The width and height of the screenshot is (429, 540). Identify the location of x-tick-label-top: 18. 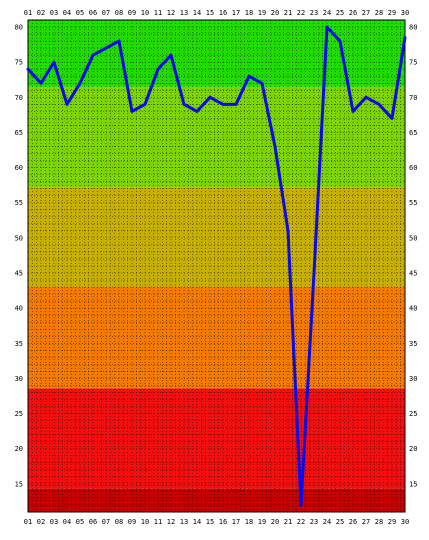
(249, 13).